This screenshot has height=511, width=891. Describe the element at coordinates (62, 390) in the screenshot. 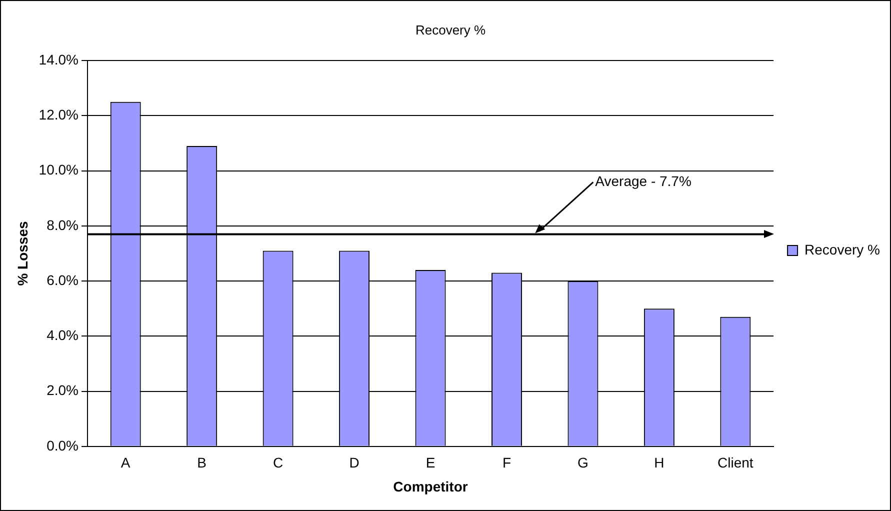

I see `y-tick-label: 2.0%` at that location.